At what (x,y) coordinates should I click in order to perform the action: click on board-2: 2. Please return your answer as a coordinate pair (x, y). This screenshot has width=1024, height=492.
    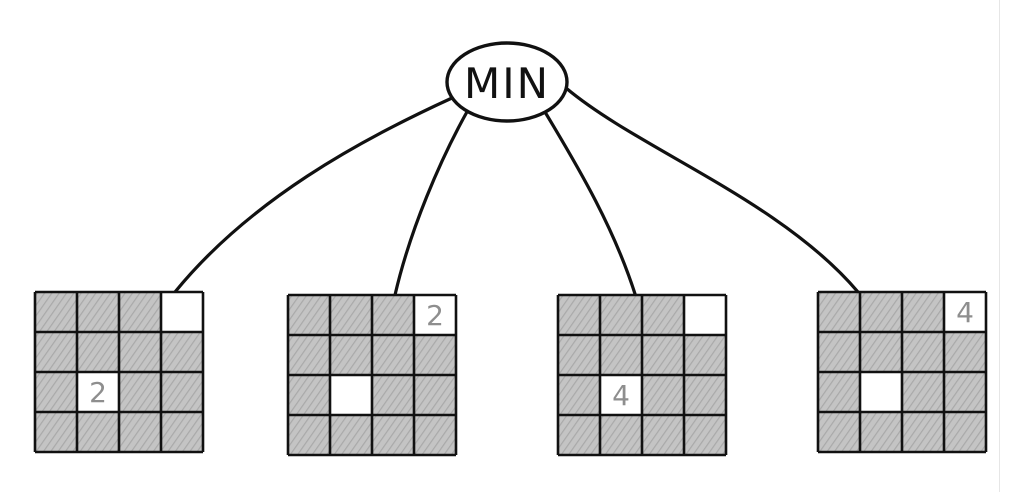
    Looking at the image, I should click on (372, 375).